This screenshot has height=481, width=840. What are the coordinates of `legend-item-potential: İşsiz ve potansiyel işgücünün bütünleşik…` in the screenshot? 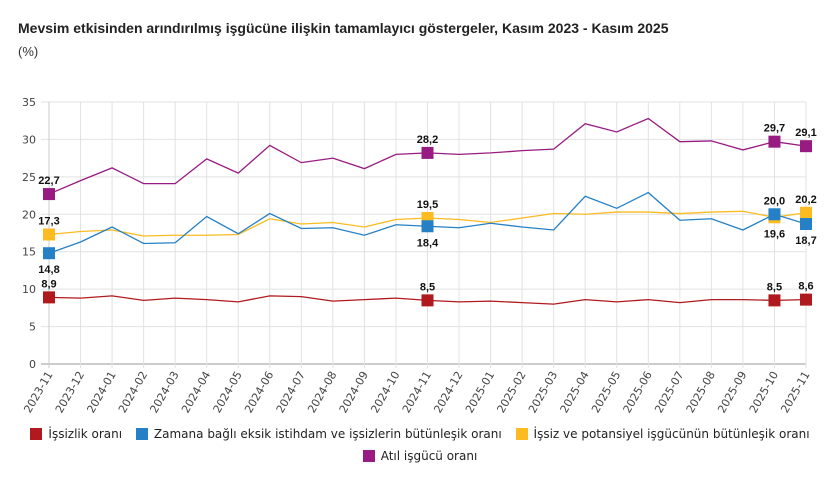 It's located at (662, 434).